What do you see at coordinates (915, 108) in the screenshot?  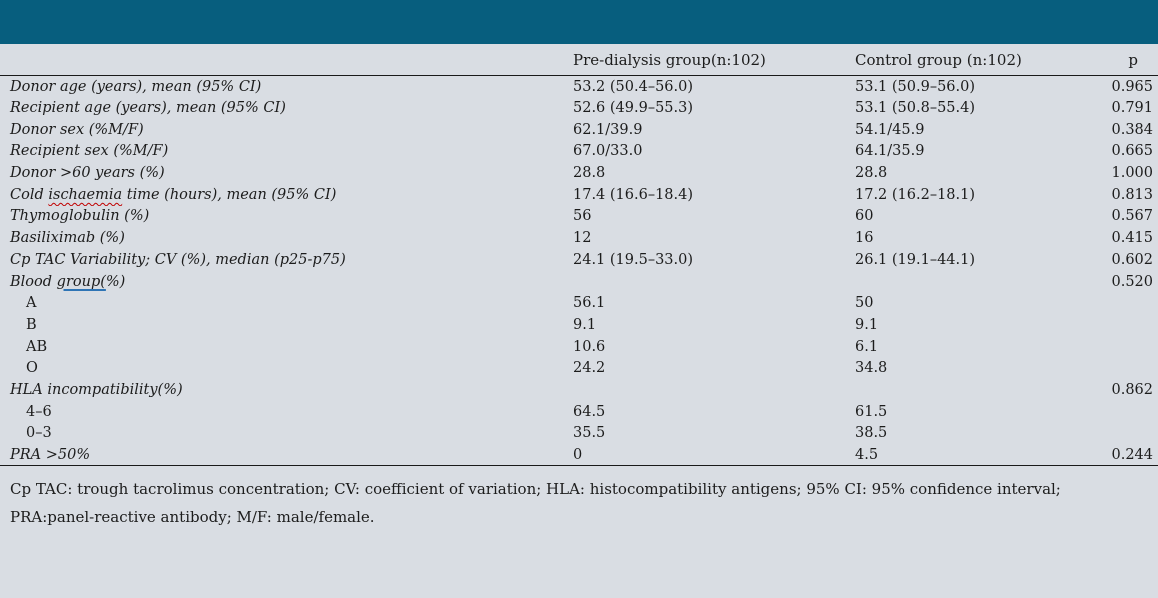 I see `control-value: 53.1 (50.8–55.4)` at bounding box center [915, 108].